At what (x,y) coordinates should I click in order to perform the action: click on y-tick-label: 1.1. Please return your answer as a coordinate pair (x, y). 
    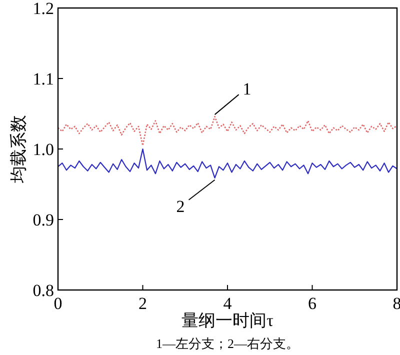
    Looking at the image, I should click on (43, 79).